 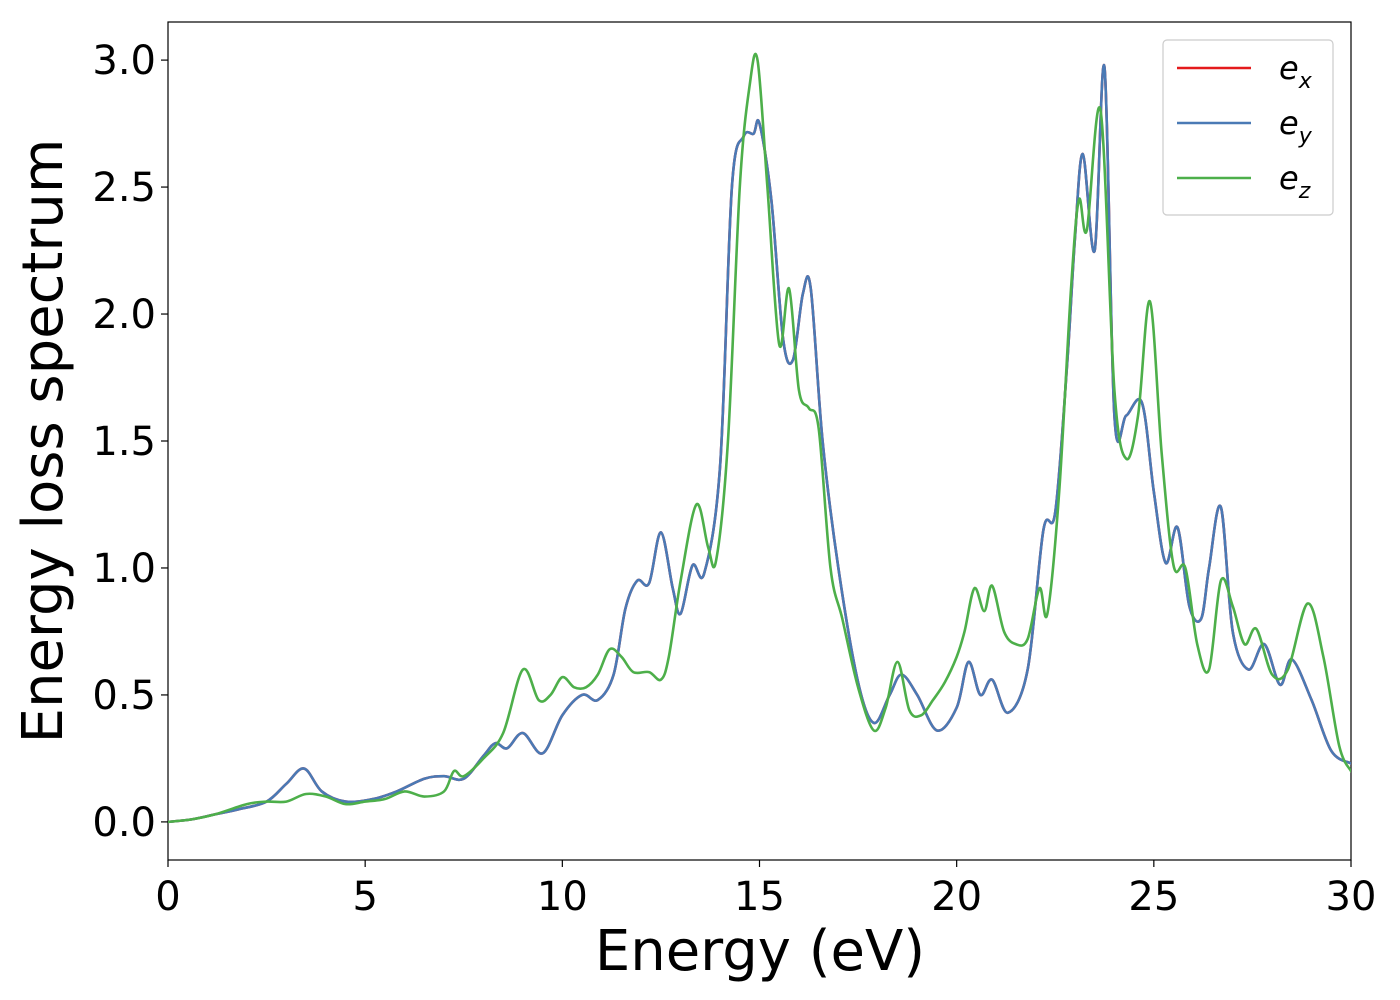 I want to click on x-tick-label: 15, so click(x=759, y=897).